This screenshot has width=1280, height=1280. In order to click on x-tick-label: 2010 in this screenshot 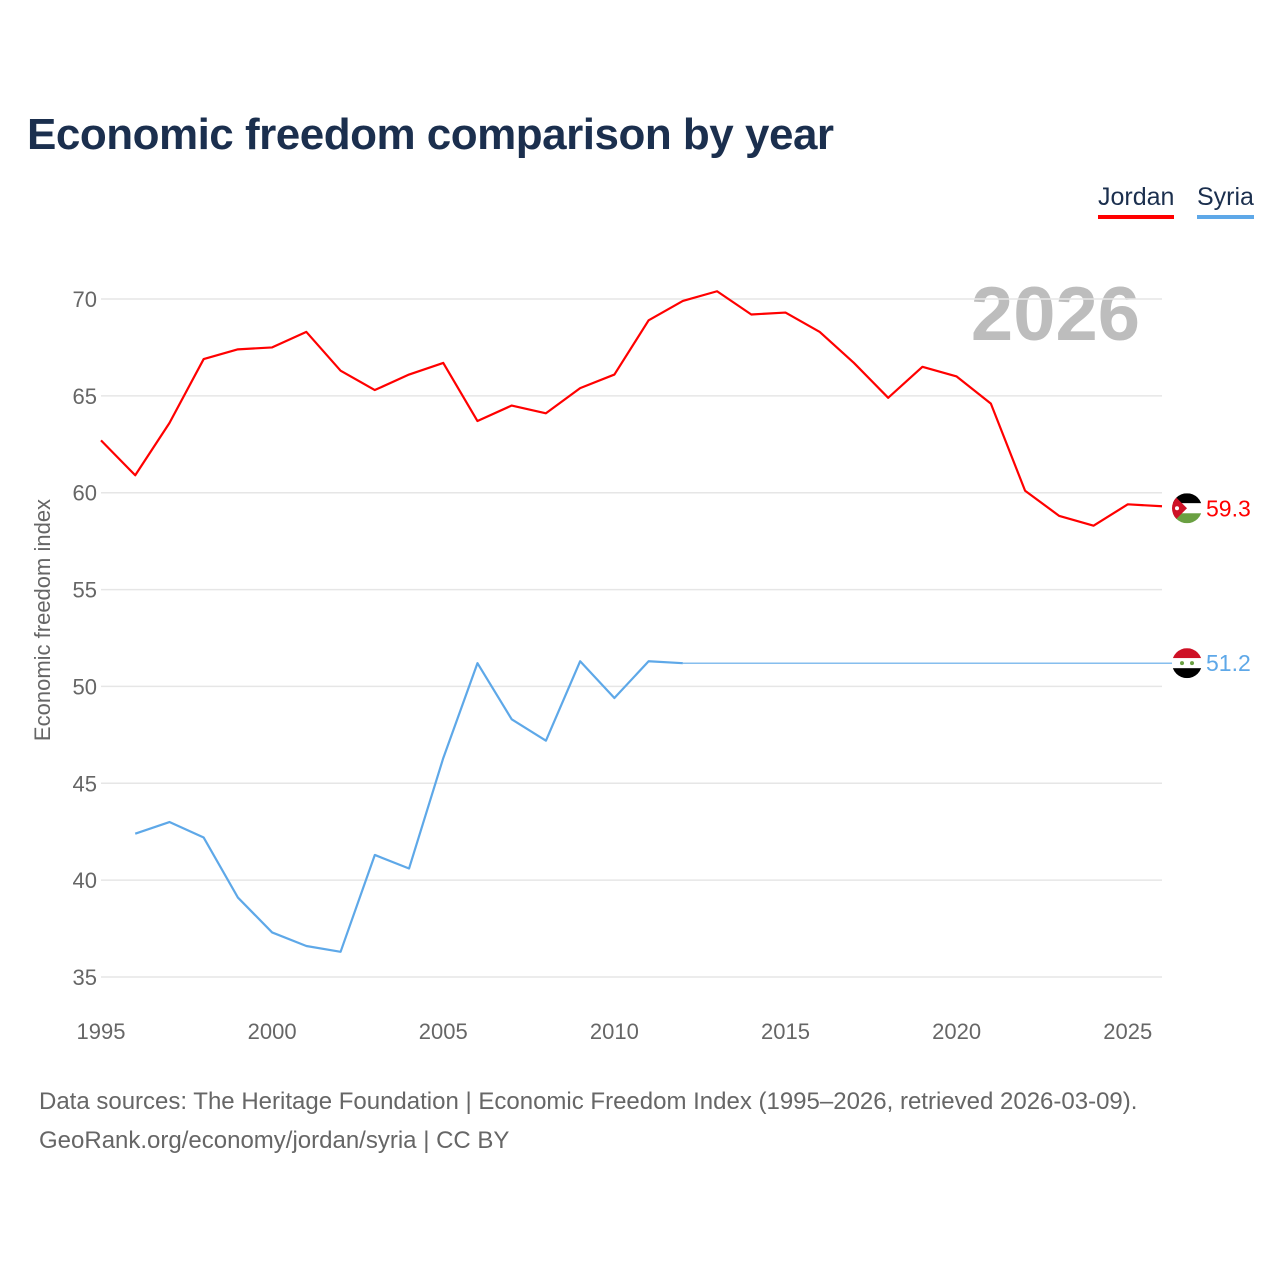, I will do `click(614, 1031)`.